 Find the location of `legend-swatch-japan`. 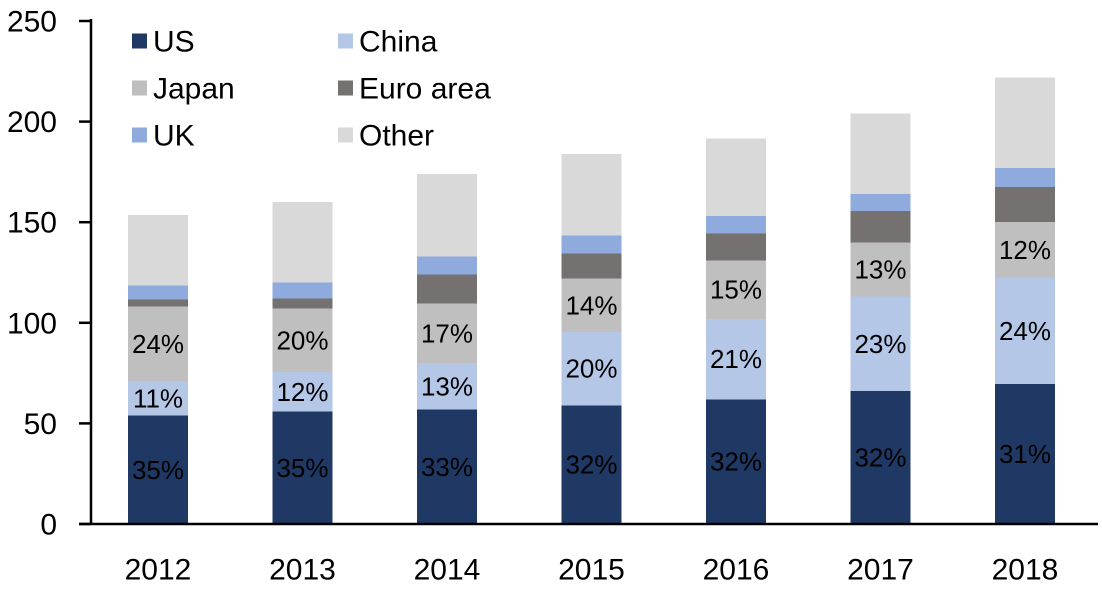

legend-swatch-japan is located at coordinates (139, 88).